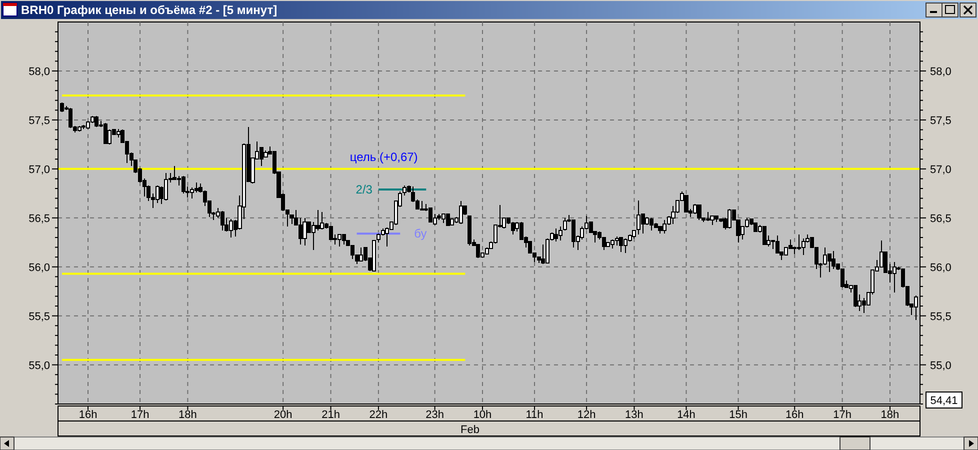 This screenshot has height=450, width=978. I want to click on x-tick-label: 22h, so click(378, 415).